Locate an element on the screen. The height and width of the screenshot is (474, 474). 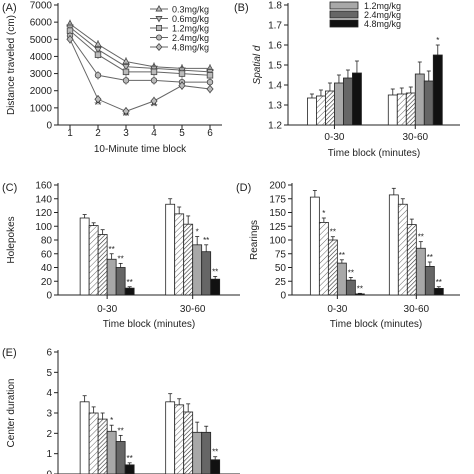
panel-tag: (C) is located at coordinates (9, 188).